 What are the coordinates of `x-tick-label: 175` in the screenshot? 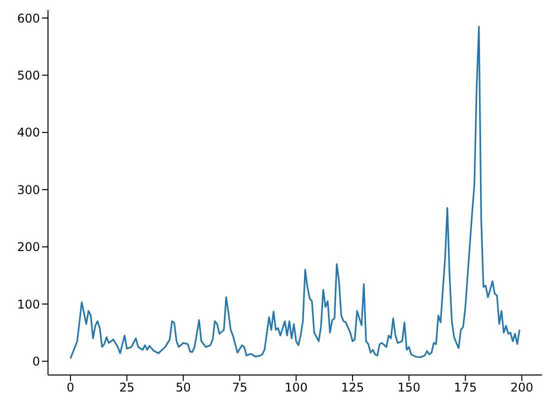 It's located at (465, 387).